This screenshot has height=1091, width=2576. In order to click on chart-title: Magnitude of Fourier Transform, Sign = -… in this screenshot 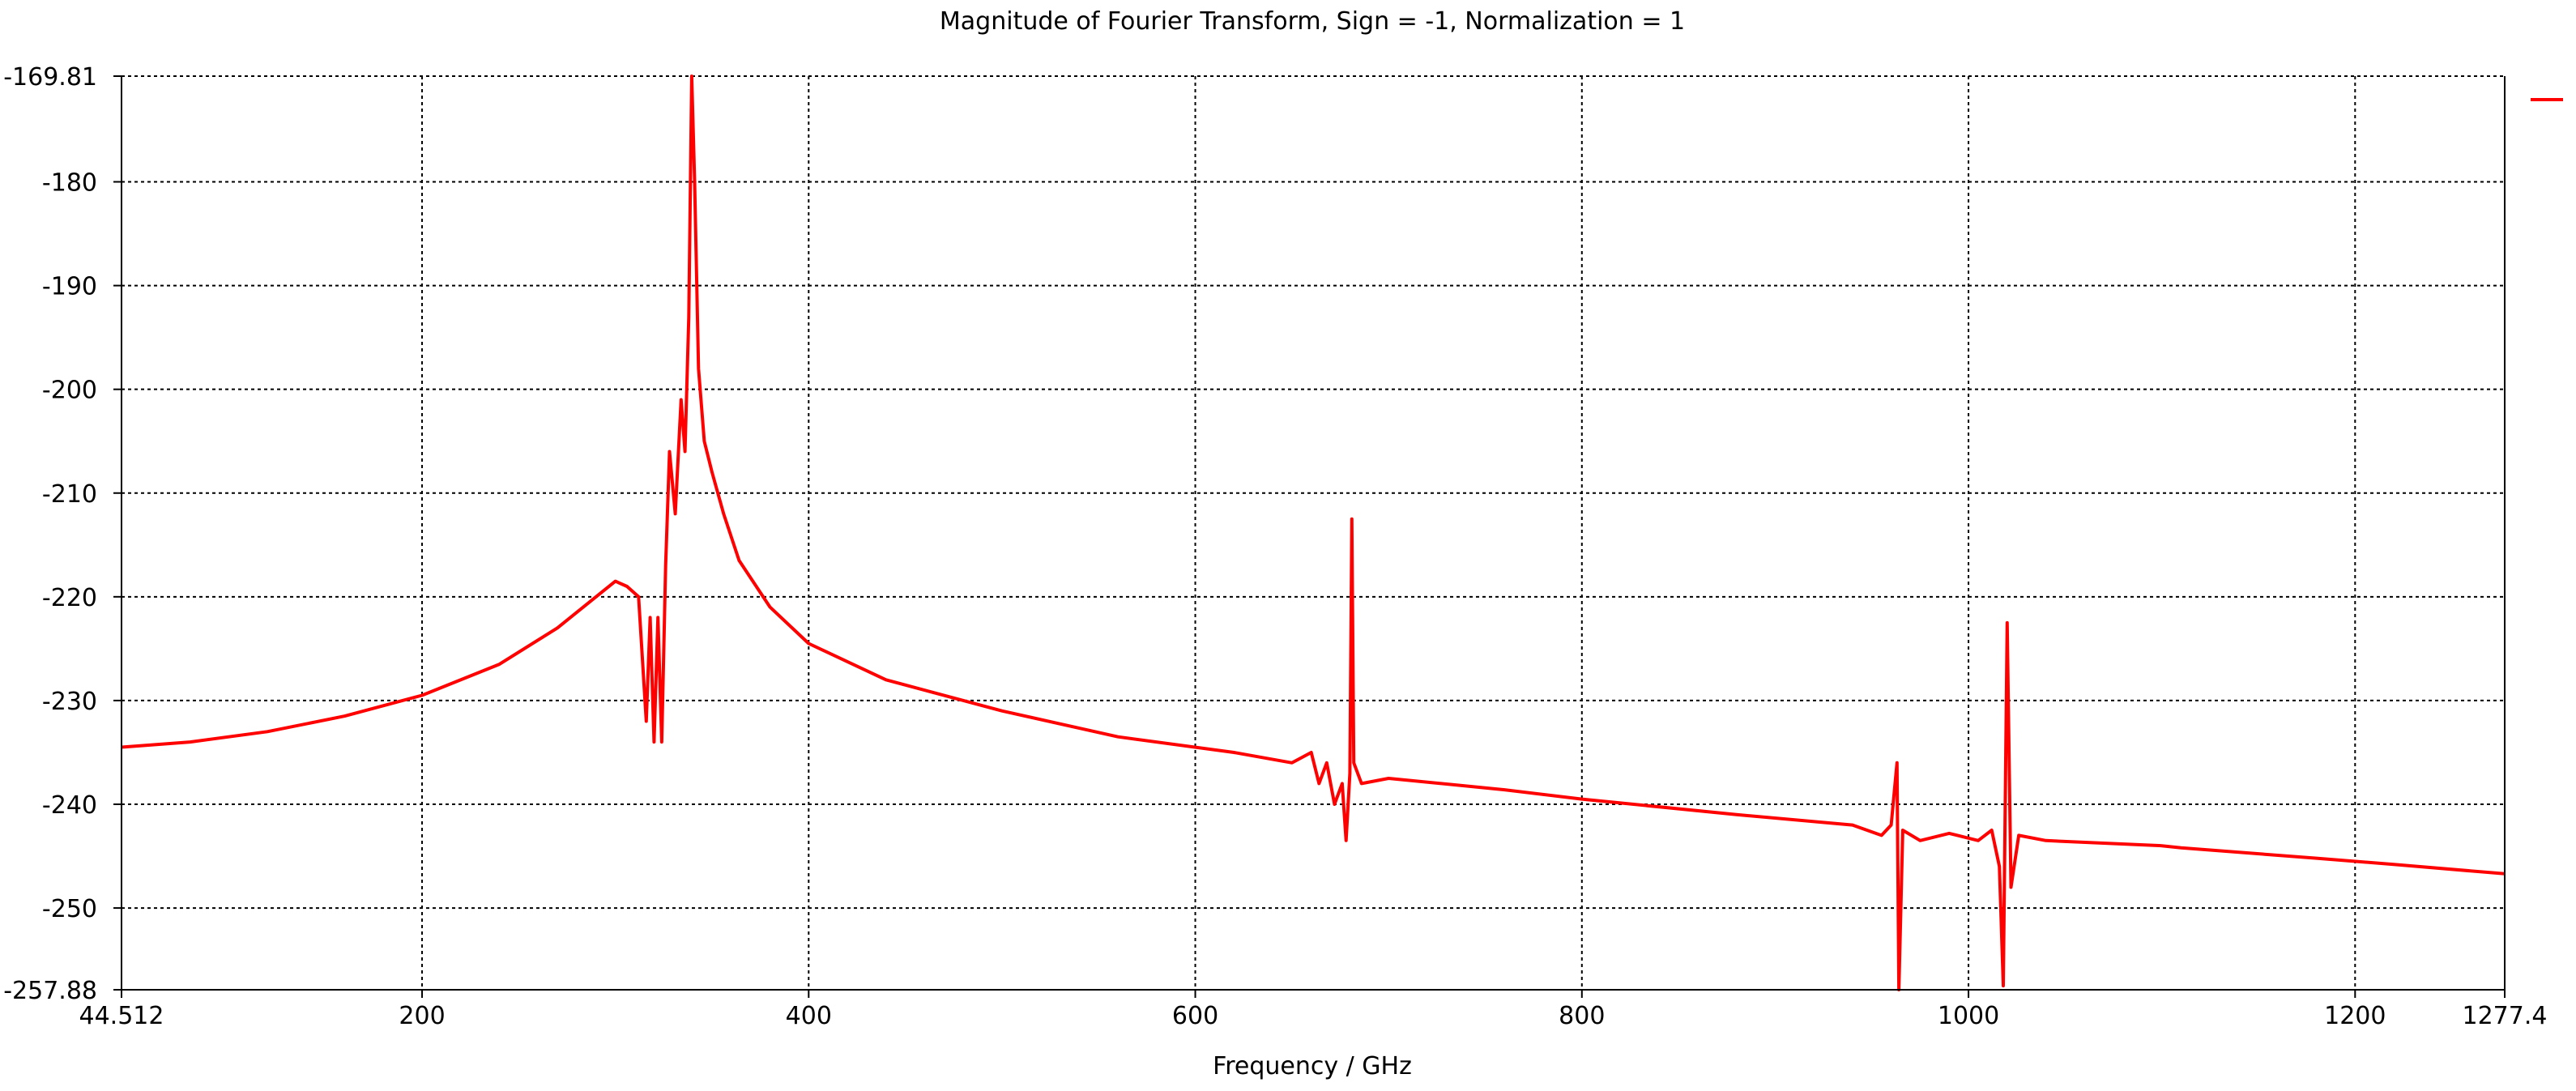, I will do `click(1312, 21)`.